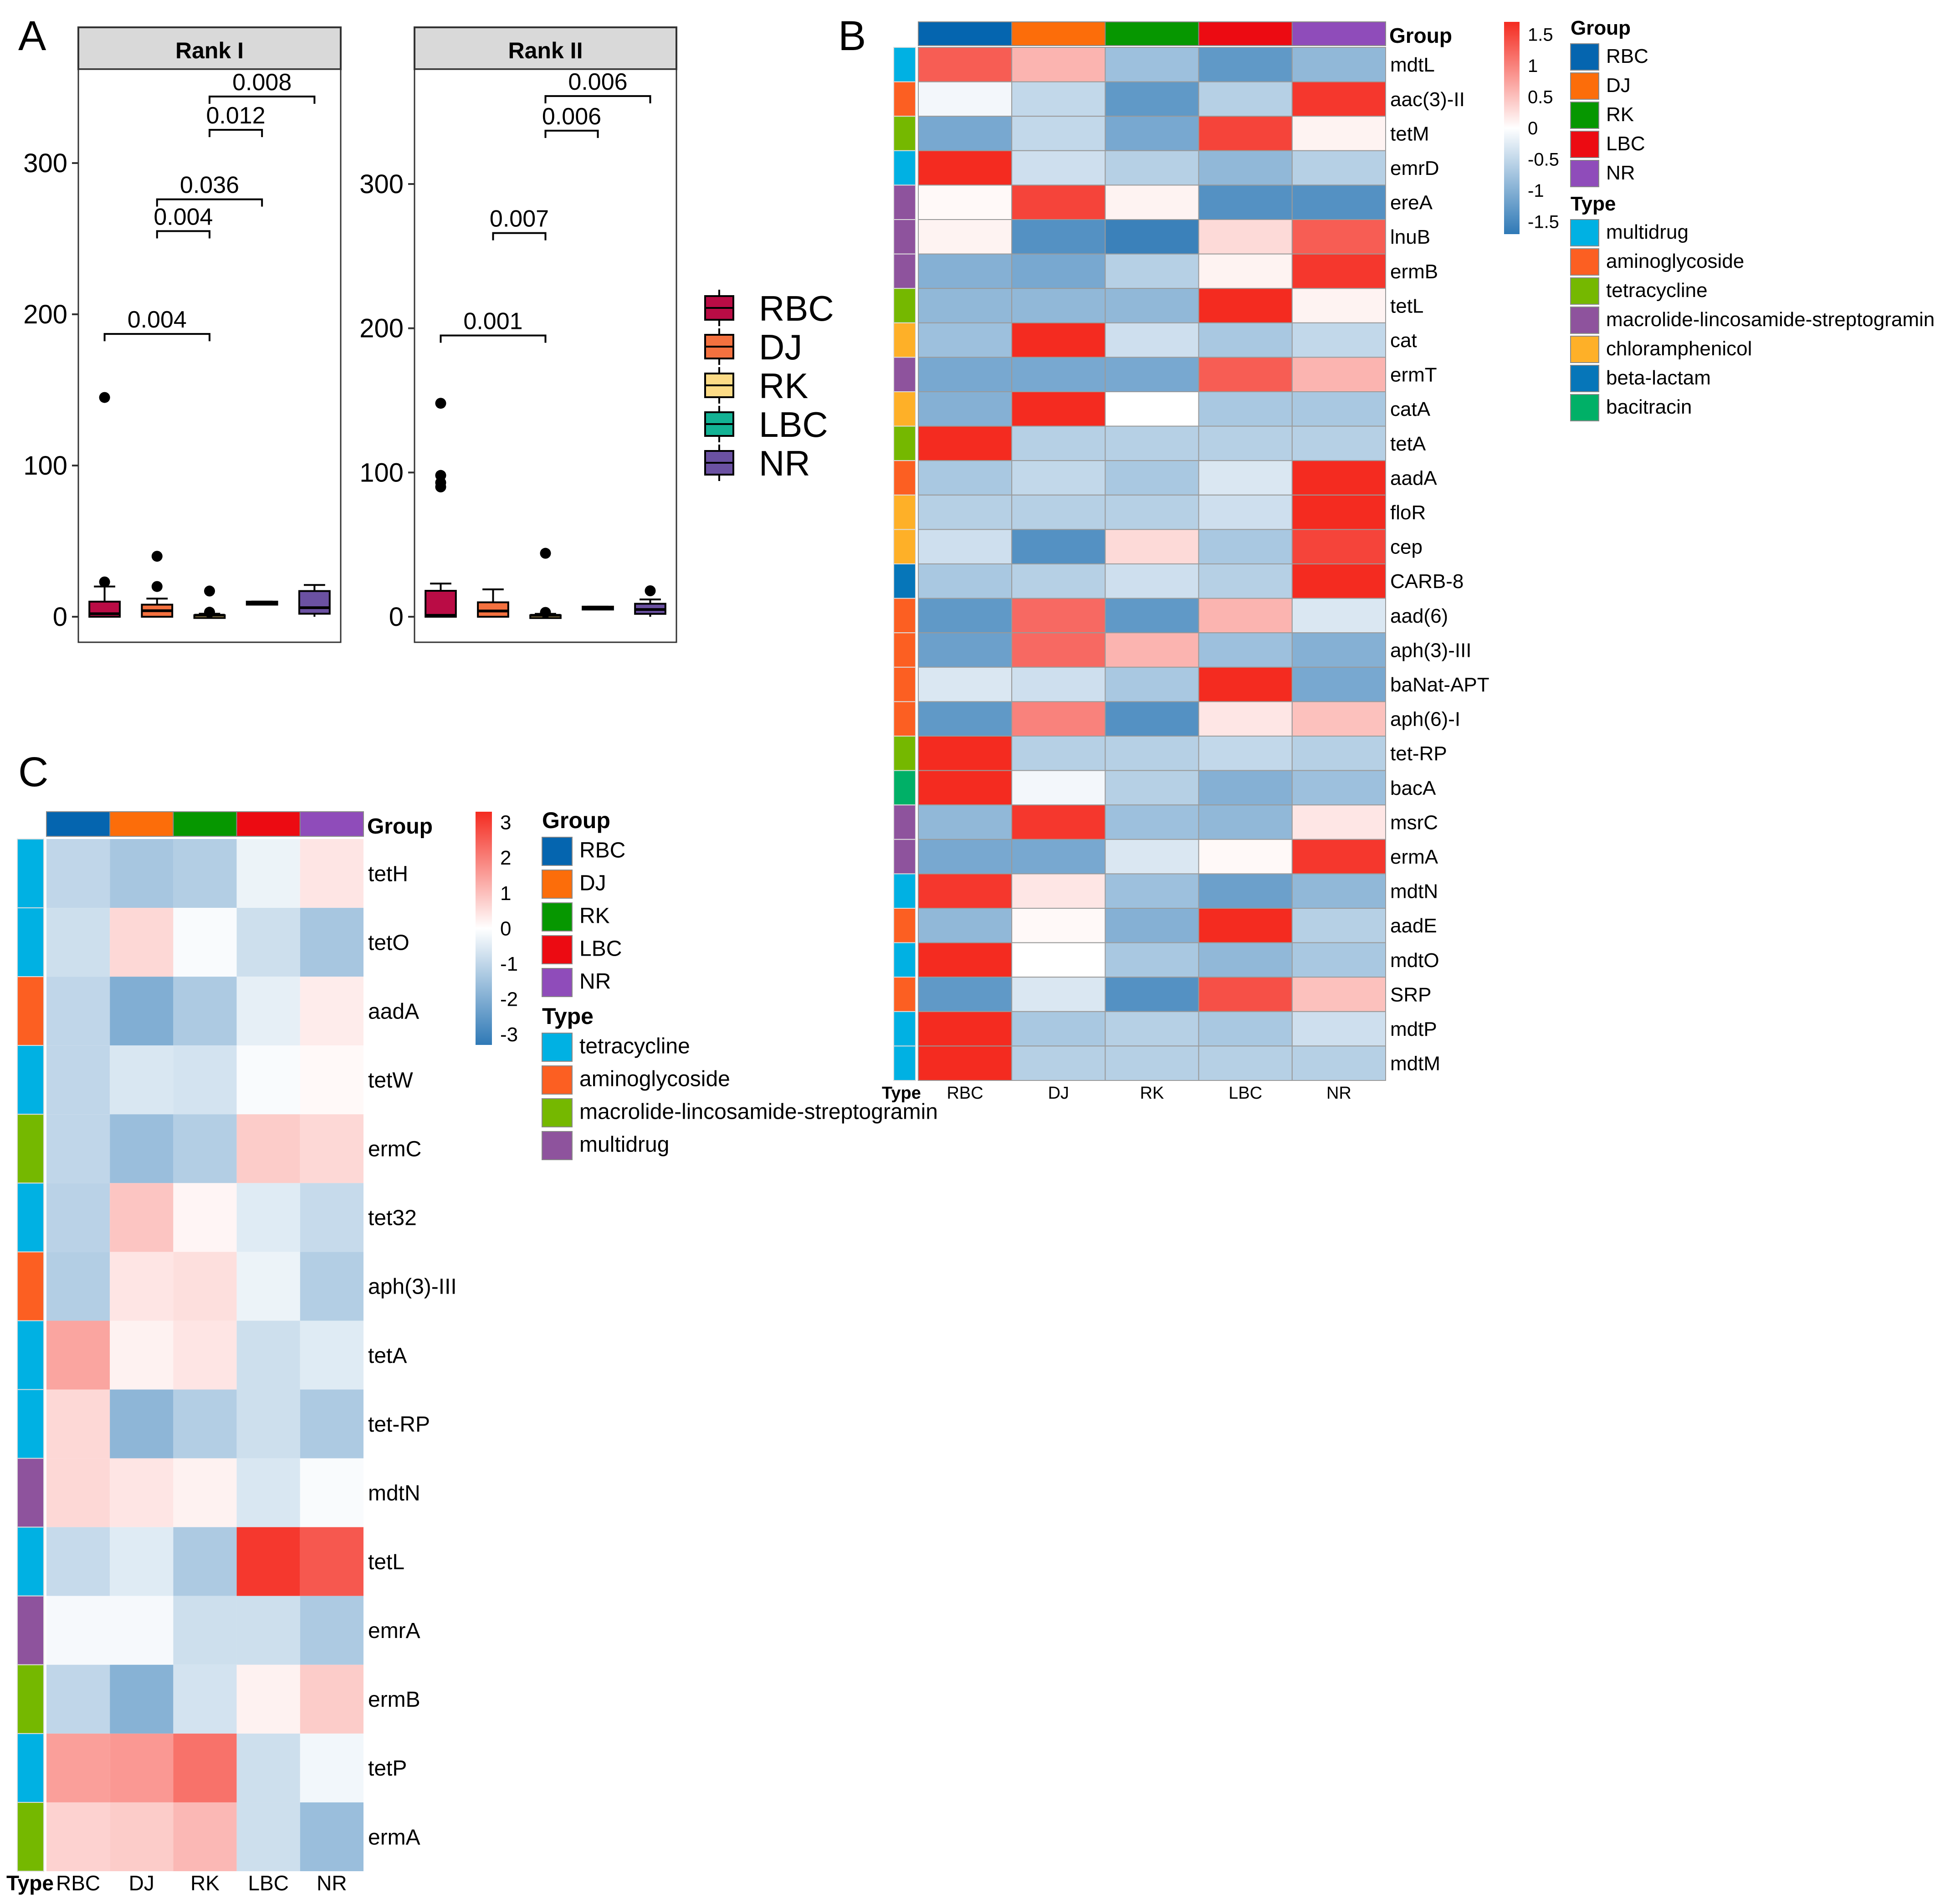  What do you see at coordinates (1593, 204) in the screenshot?
I see `legend-type-title: Type` at bounding box center [1593, 204].